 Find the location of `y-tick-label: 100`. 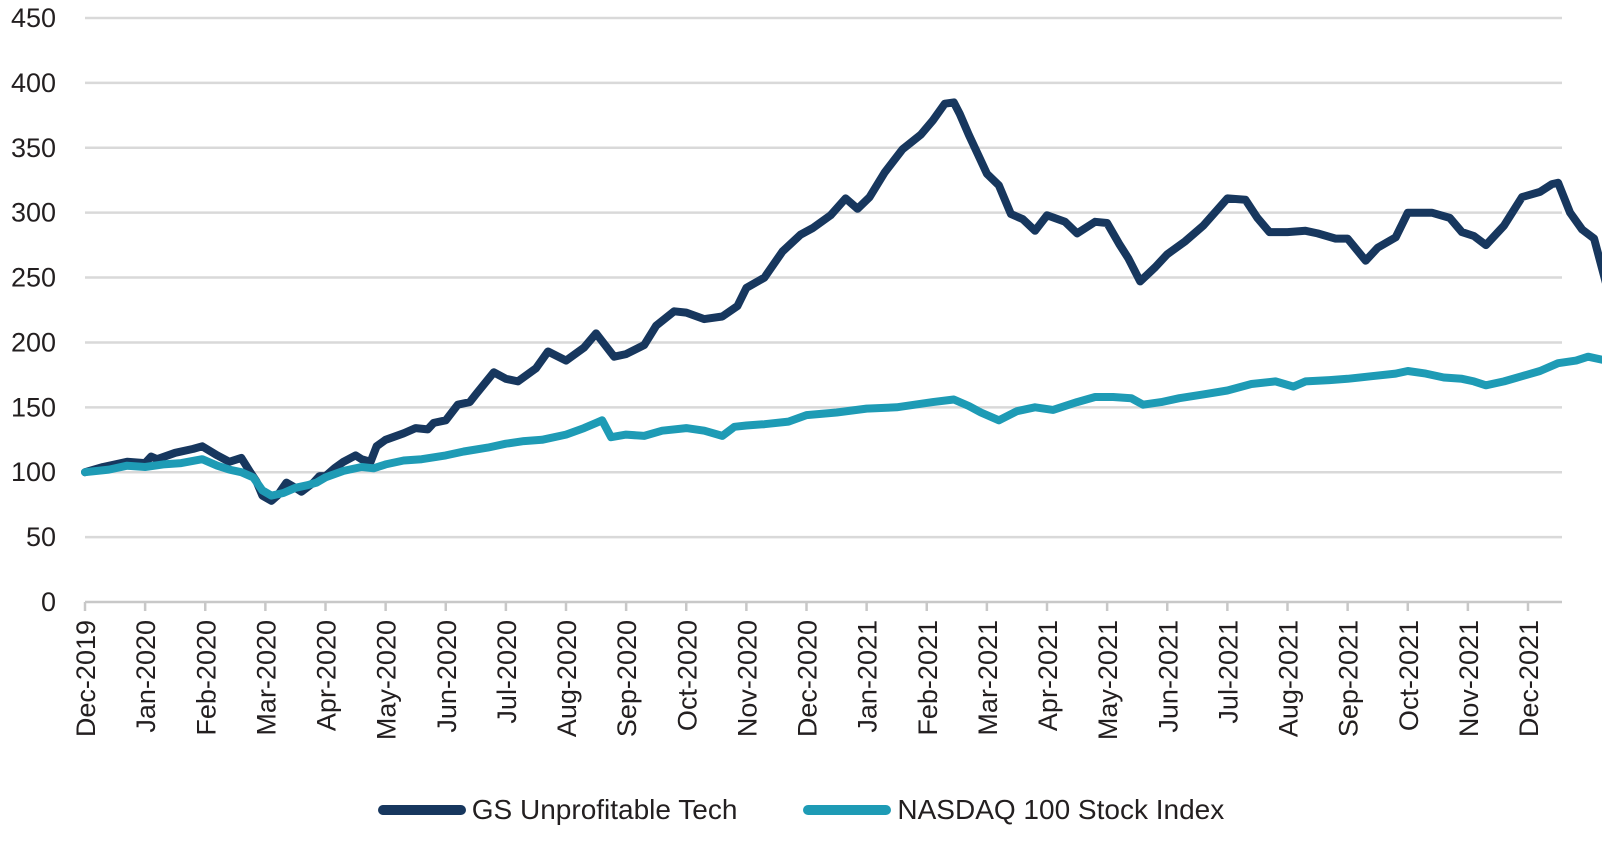

y-tick-label: 100 is located at coordinates (33, 472).